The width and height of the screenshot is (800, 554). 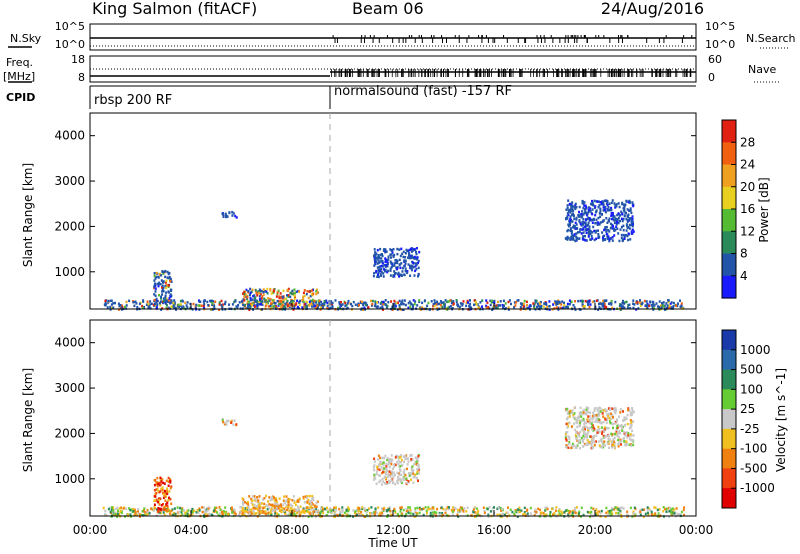 I want to click on colorbar-tick-label: 28, so click(x=747, y=142).